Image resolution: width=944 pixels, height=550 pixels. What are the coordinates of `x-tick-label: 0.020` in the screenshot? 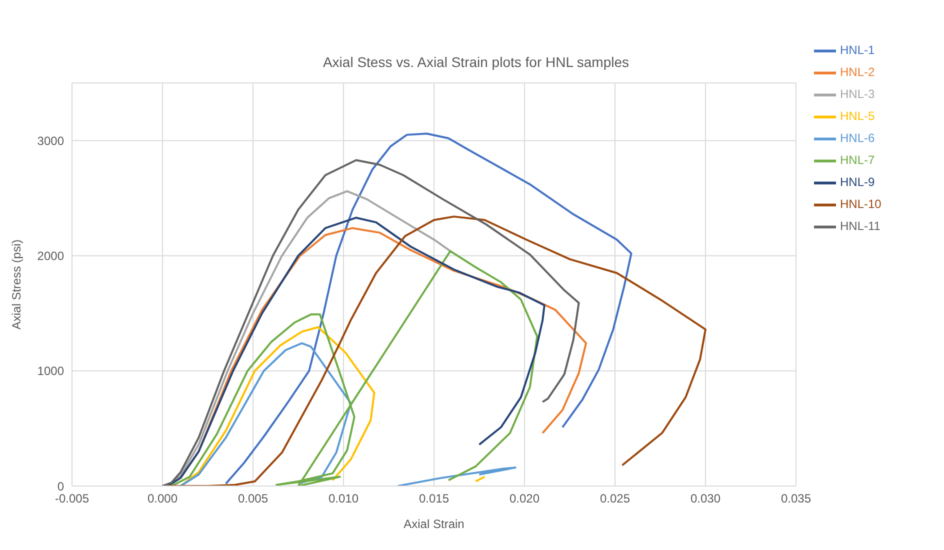 It's located at (524, 499).